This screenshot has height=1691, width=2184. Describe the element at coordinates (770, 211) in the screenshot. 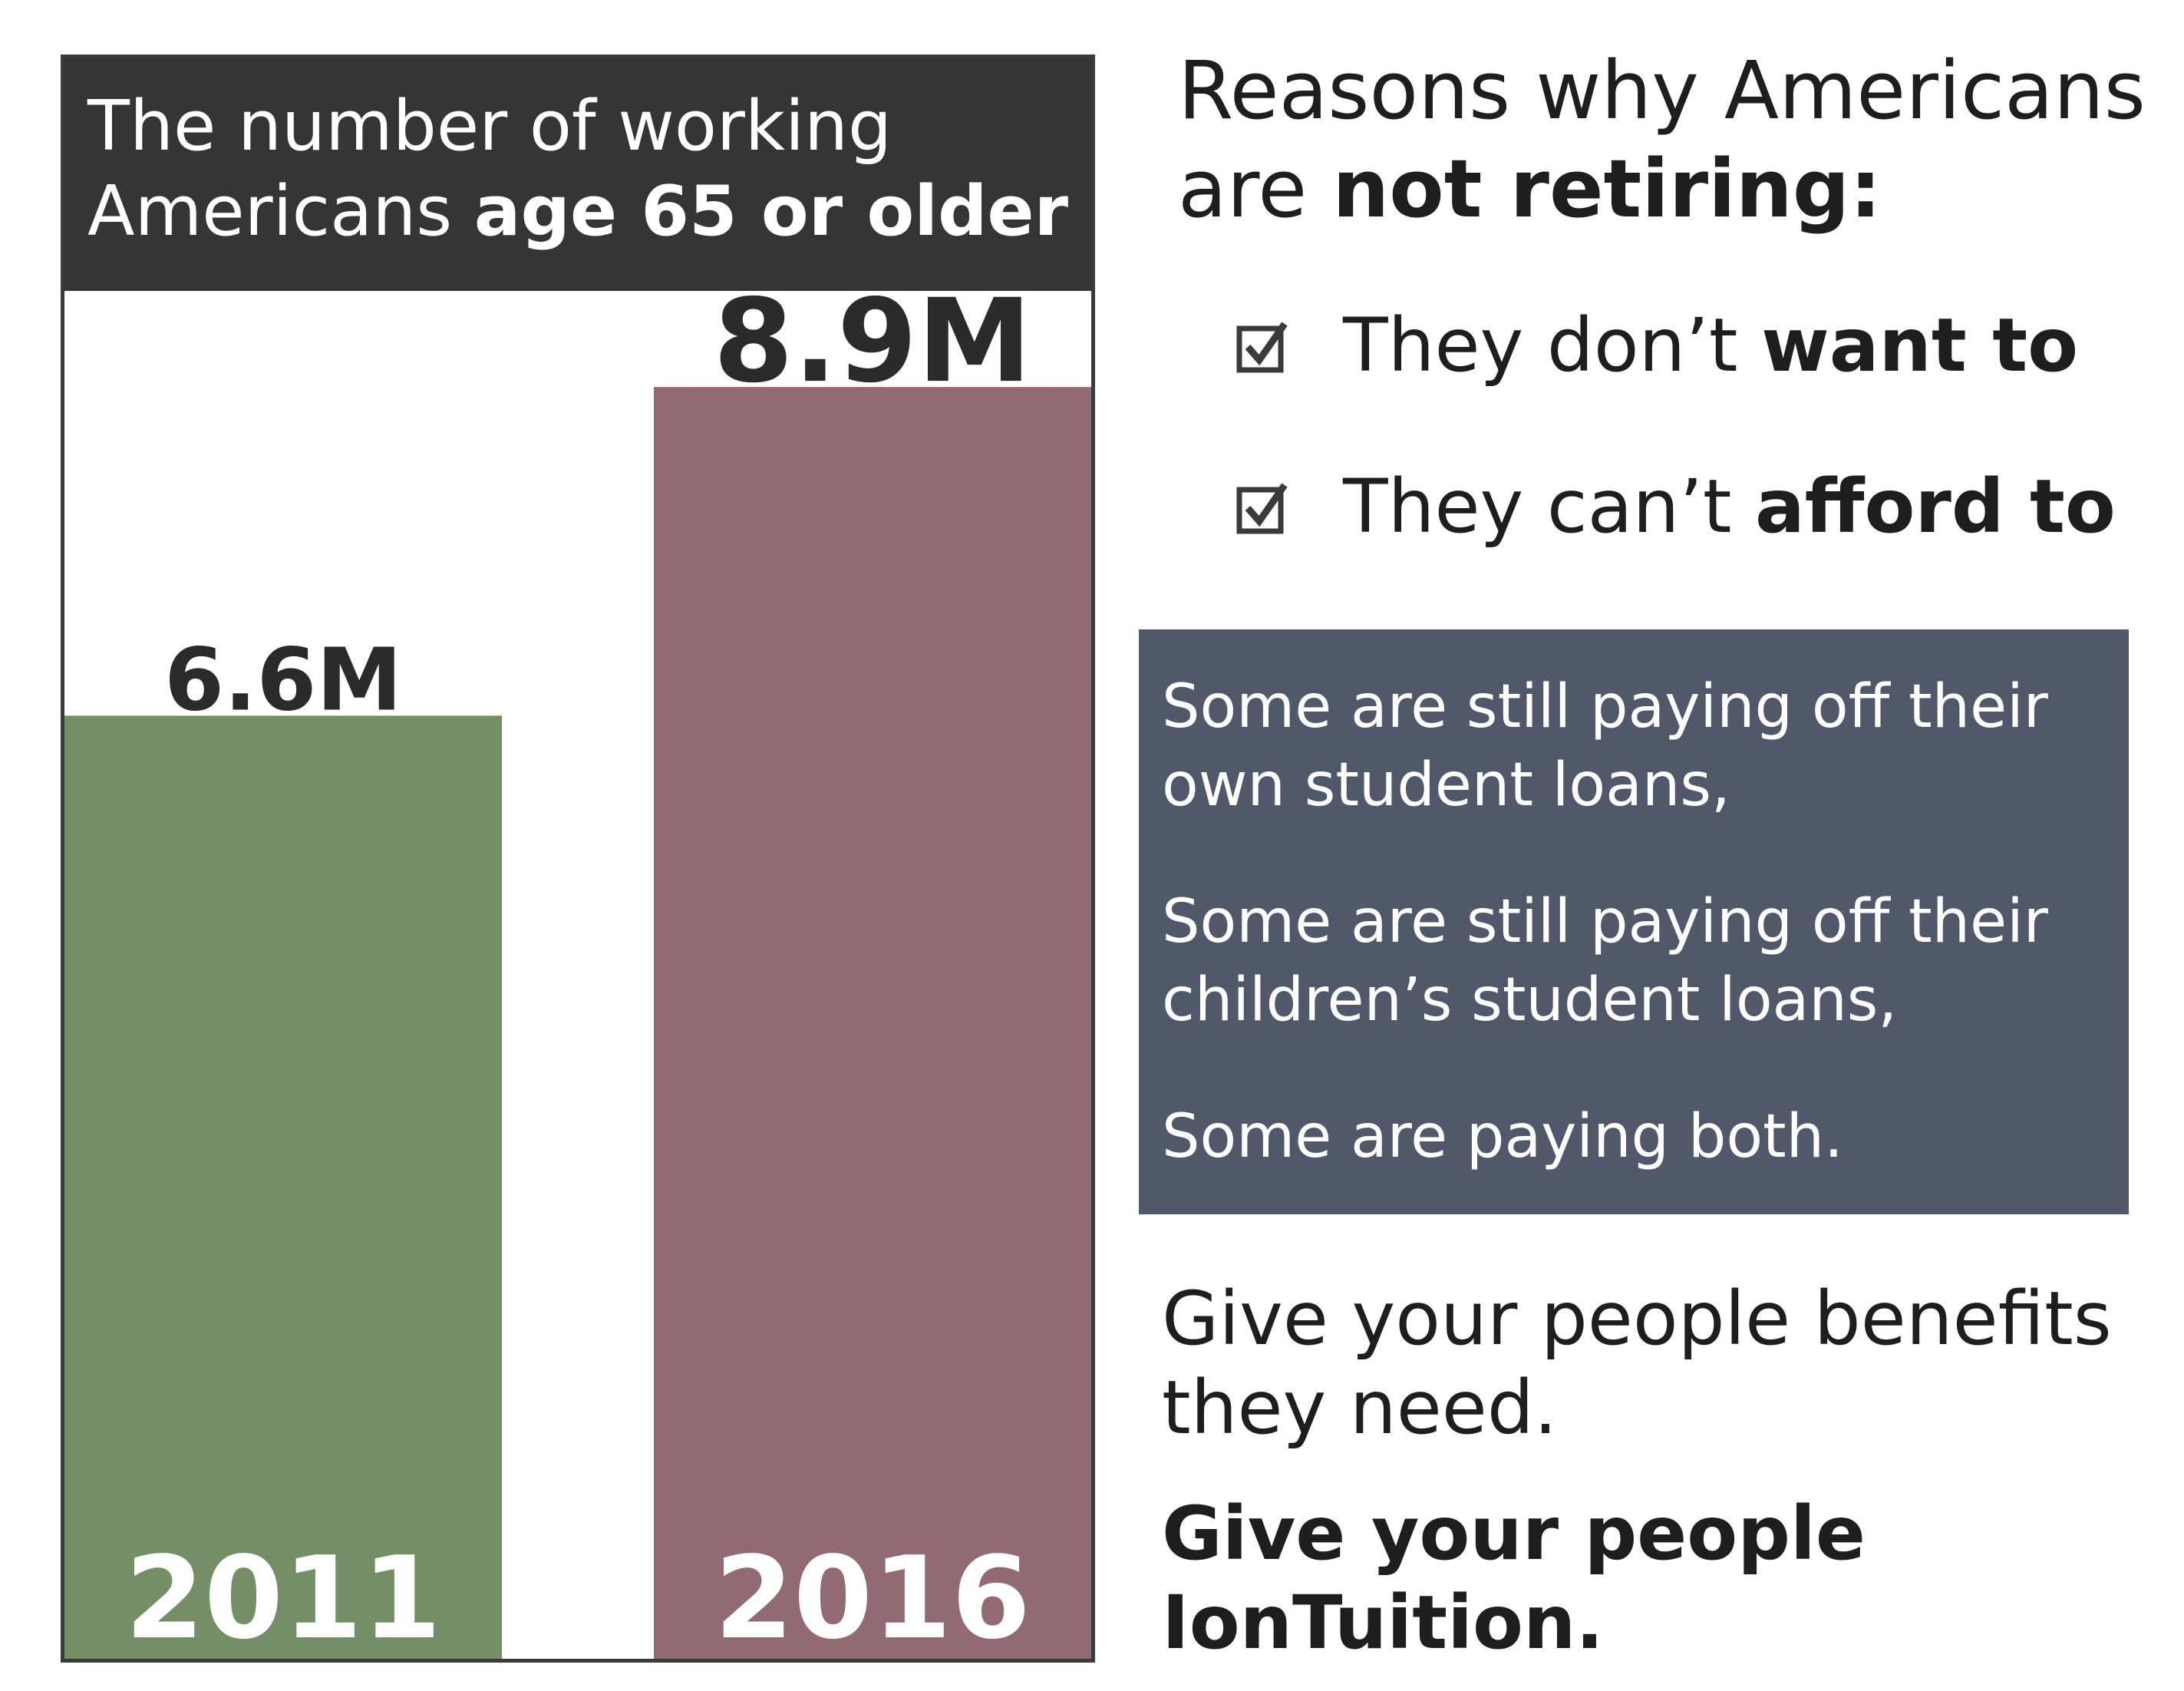

I see `chart-title-bold: age 65 or older` at that location.